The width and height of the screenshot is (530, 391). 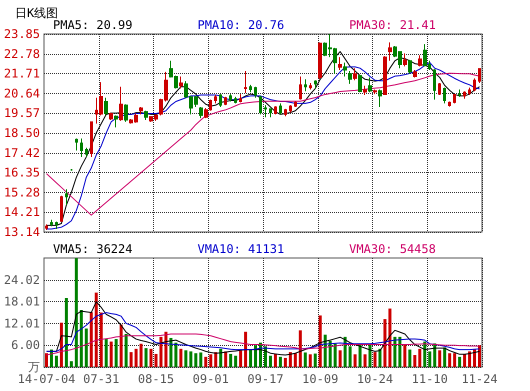 What do you see at coordinates (22, 212) in the screenshot?
I see `y-tick-label: 14.21` at bounding box center [22, 212].